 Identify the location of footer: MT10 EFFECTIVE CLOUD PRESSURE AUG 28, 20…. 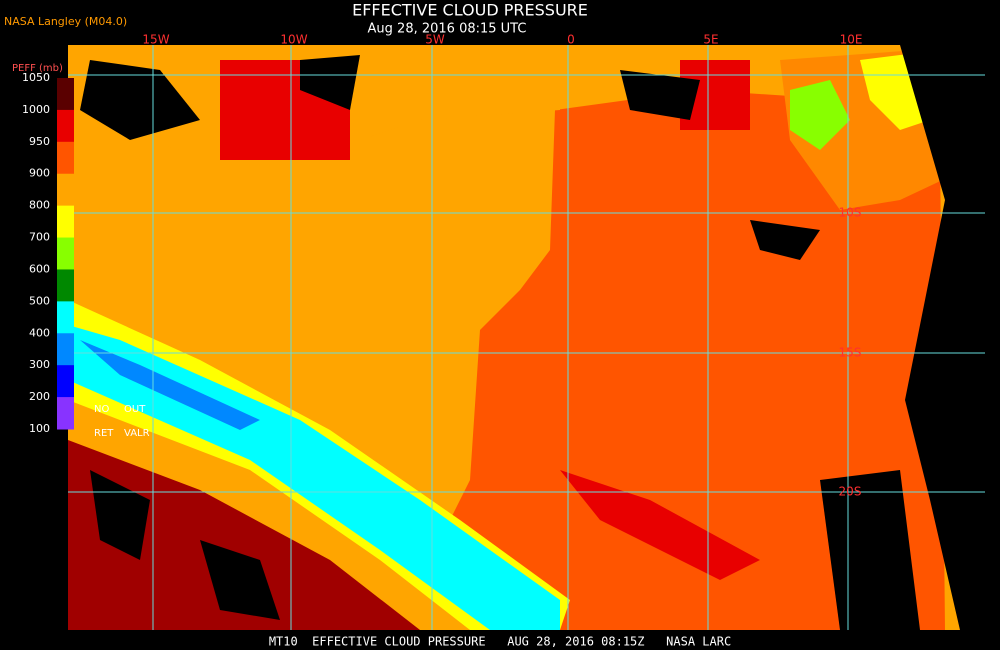
(500, 642).